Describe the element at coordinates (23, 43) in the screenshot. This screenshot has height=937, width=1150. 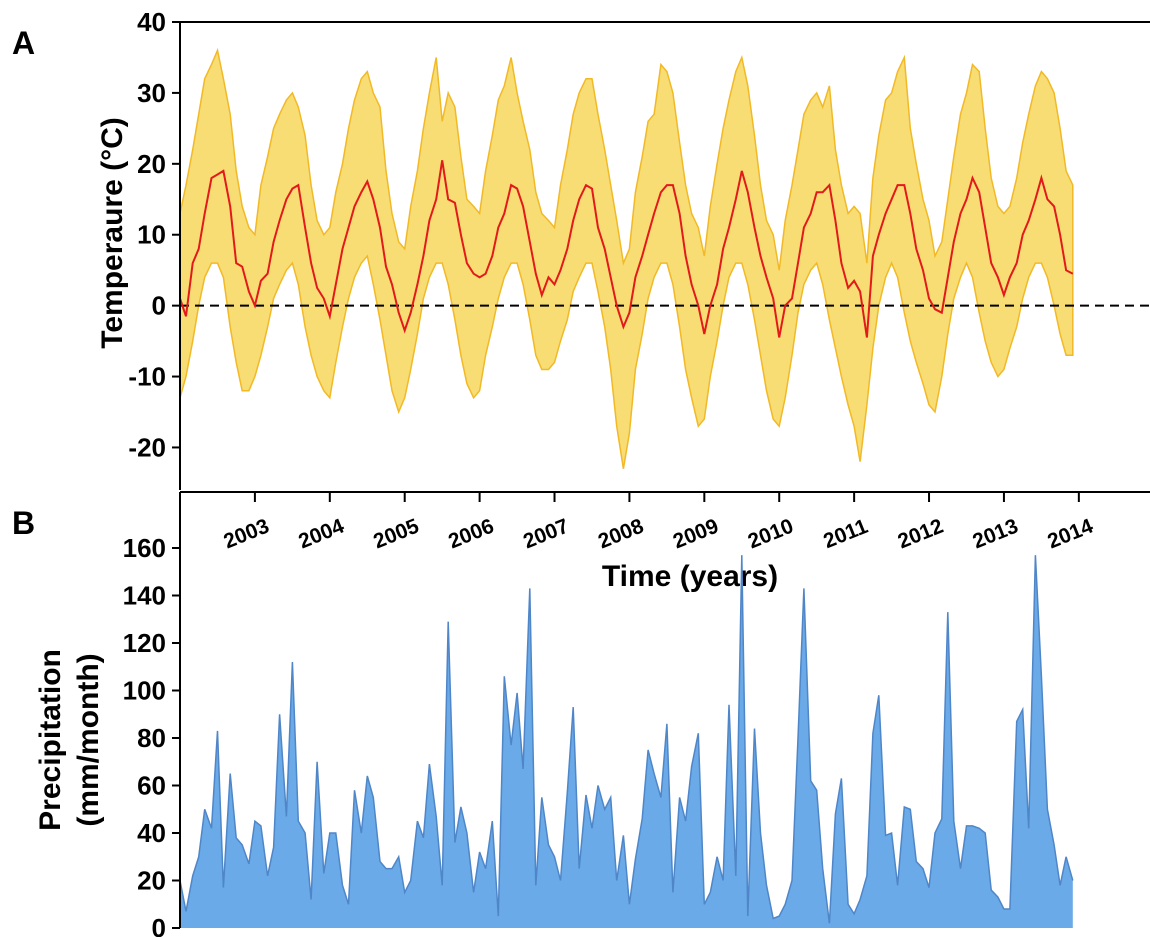
I see `panel-label-a: A` at that location.